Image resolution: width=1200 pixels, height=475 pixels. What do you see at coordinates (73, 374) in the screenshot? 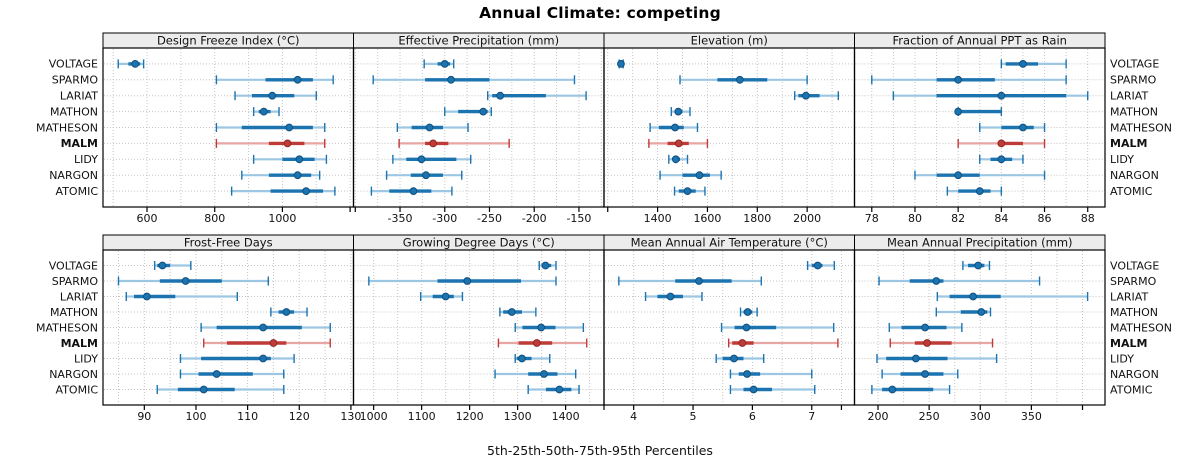
I see `site-label-left-nargon: NARGON` at bounding box center [73, 374].